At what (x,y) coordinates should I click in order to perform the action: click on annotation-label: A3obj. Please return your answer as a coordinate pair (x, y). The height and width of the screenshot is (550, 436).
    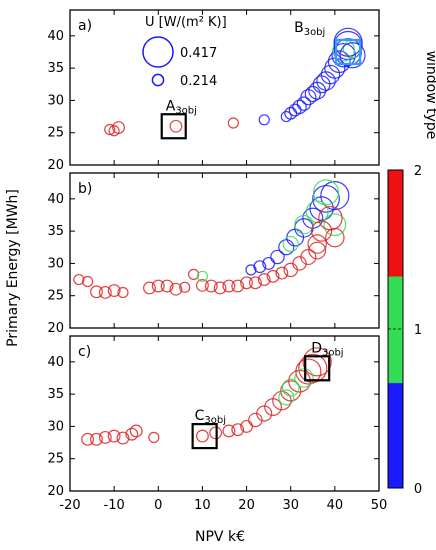
    Looking at the image, I should click on (181, 107).